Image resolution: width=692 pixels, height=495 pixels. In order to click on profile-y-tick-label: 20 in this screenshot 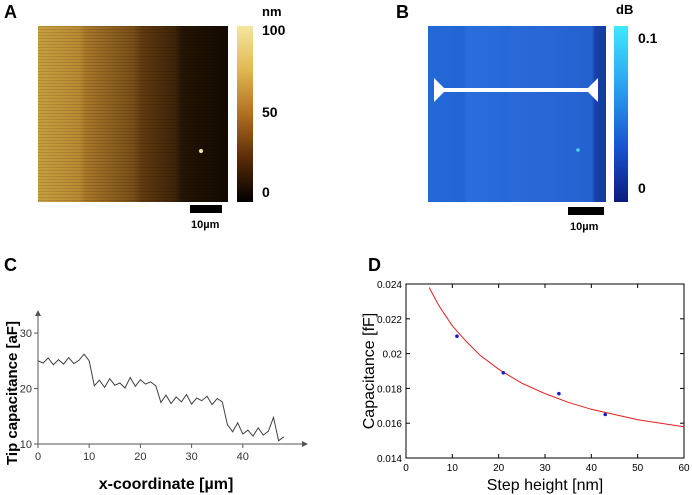, I will do `click(26, 390)`.